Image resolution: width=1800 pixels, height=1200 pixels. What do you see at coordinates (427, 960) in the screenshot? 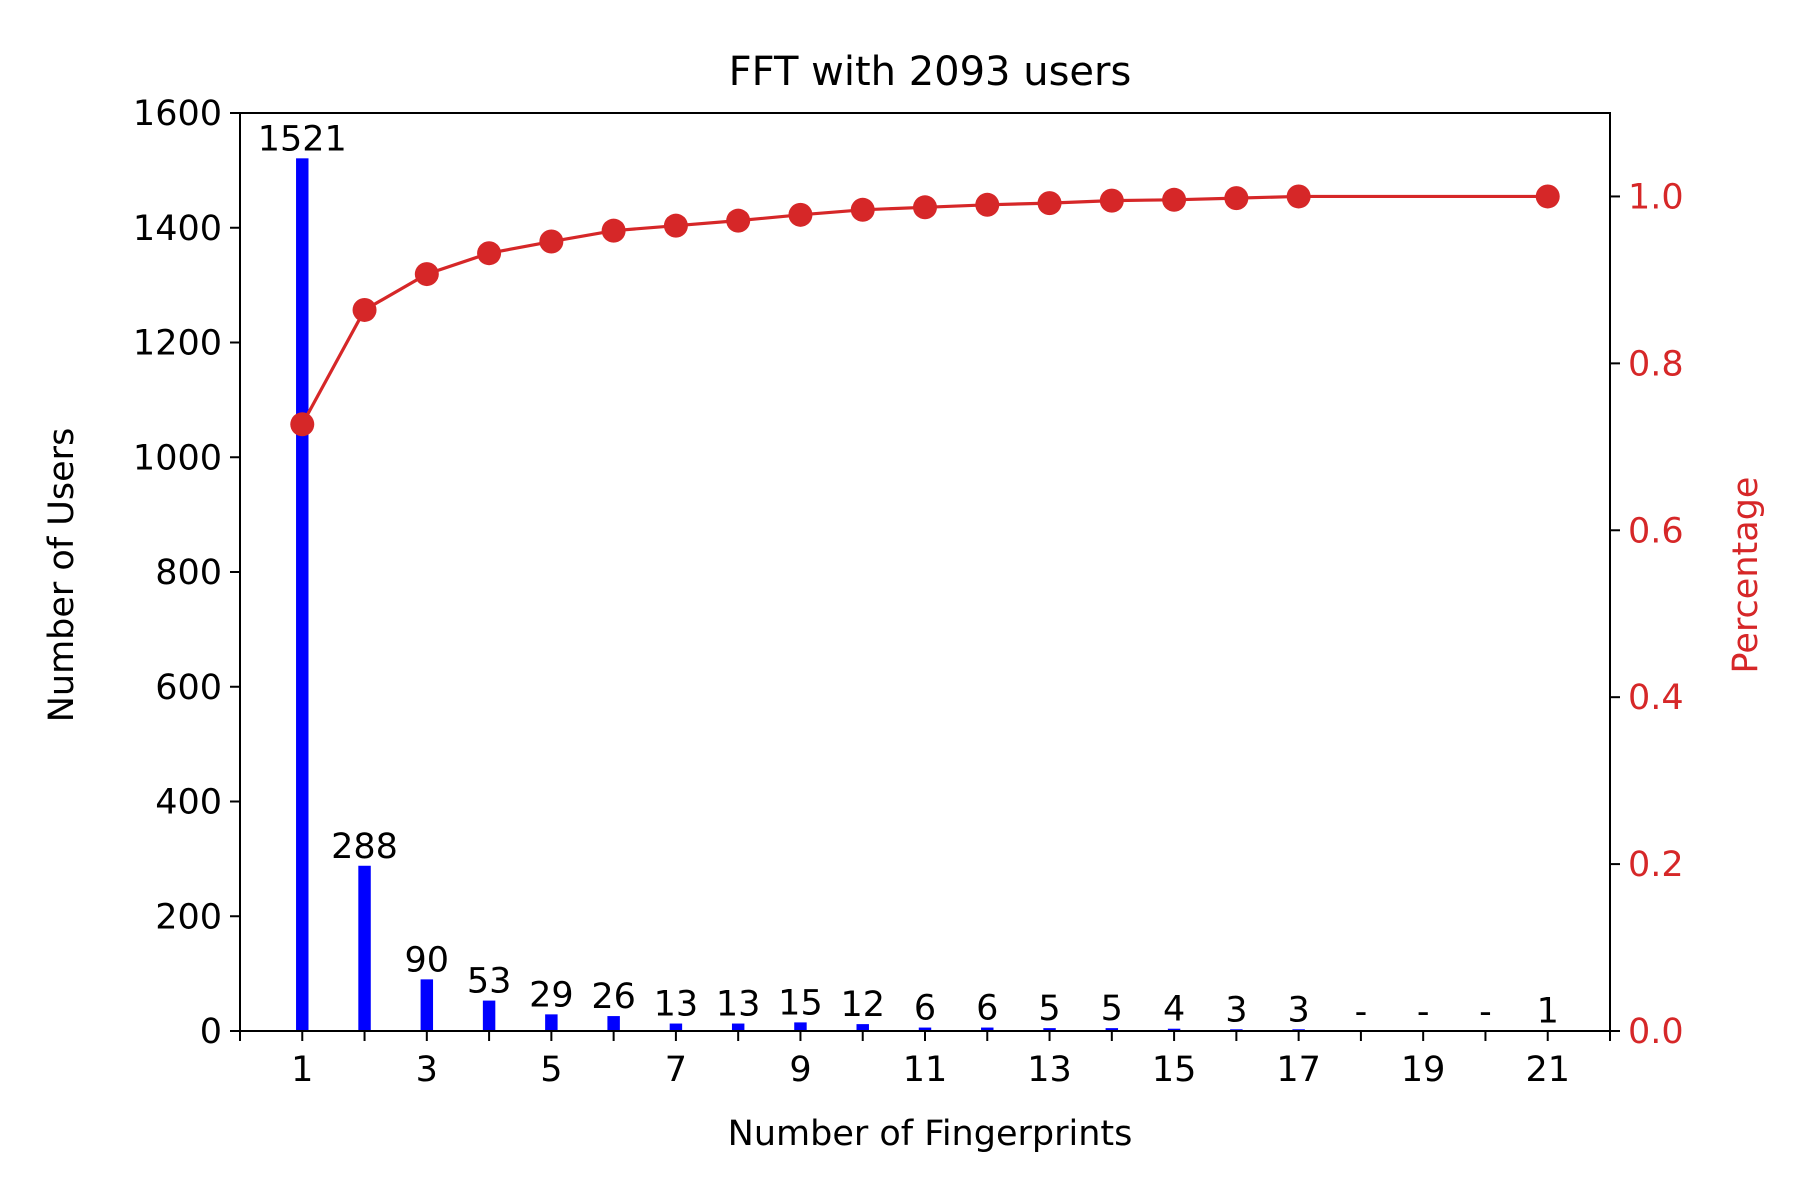
I see `bar-value-label: 90` at bounding box center [427, 960].